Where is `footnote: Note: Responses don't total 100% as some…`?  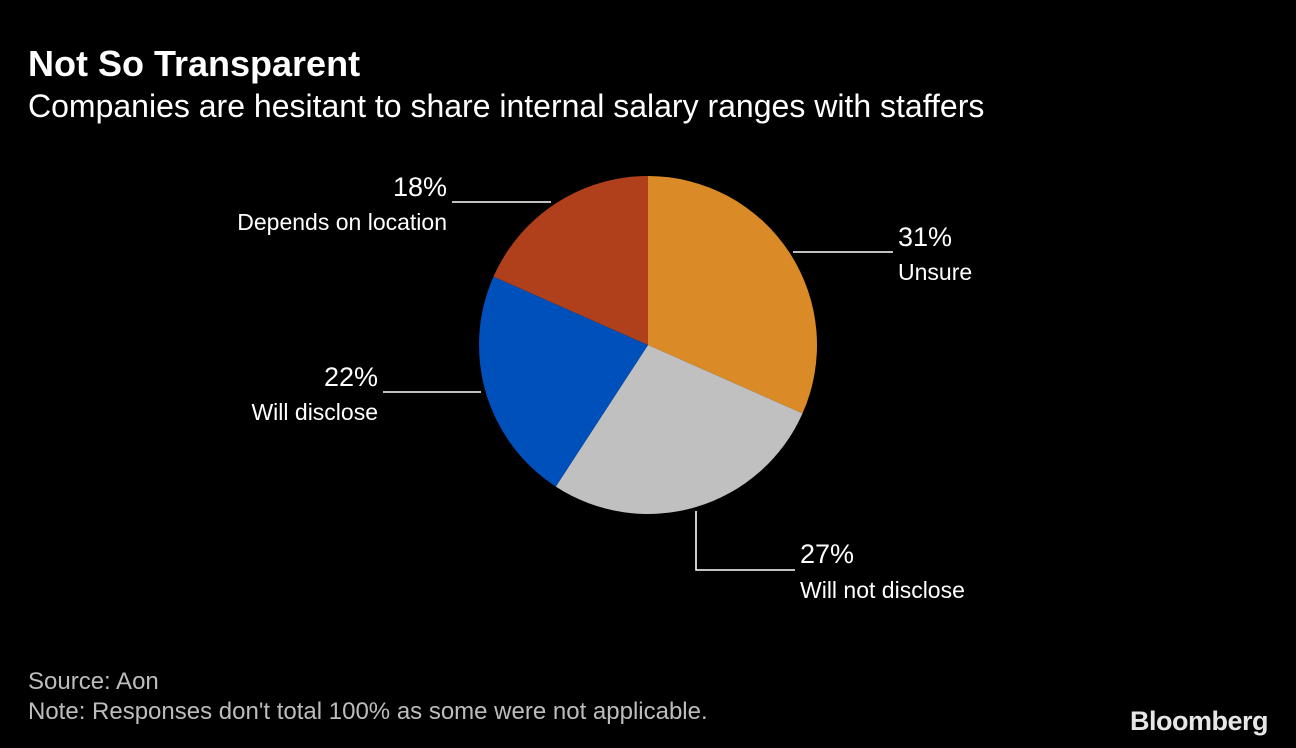
footnote: Note: Responses don't total 100% as some… is located at coordinates (368, 711).